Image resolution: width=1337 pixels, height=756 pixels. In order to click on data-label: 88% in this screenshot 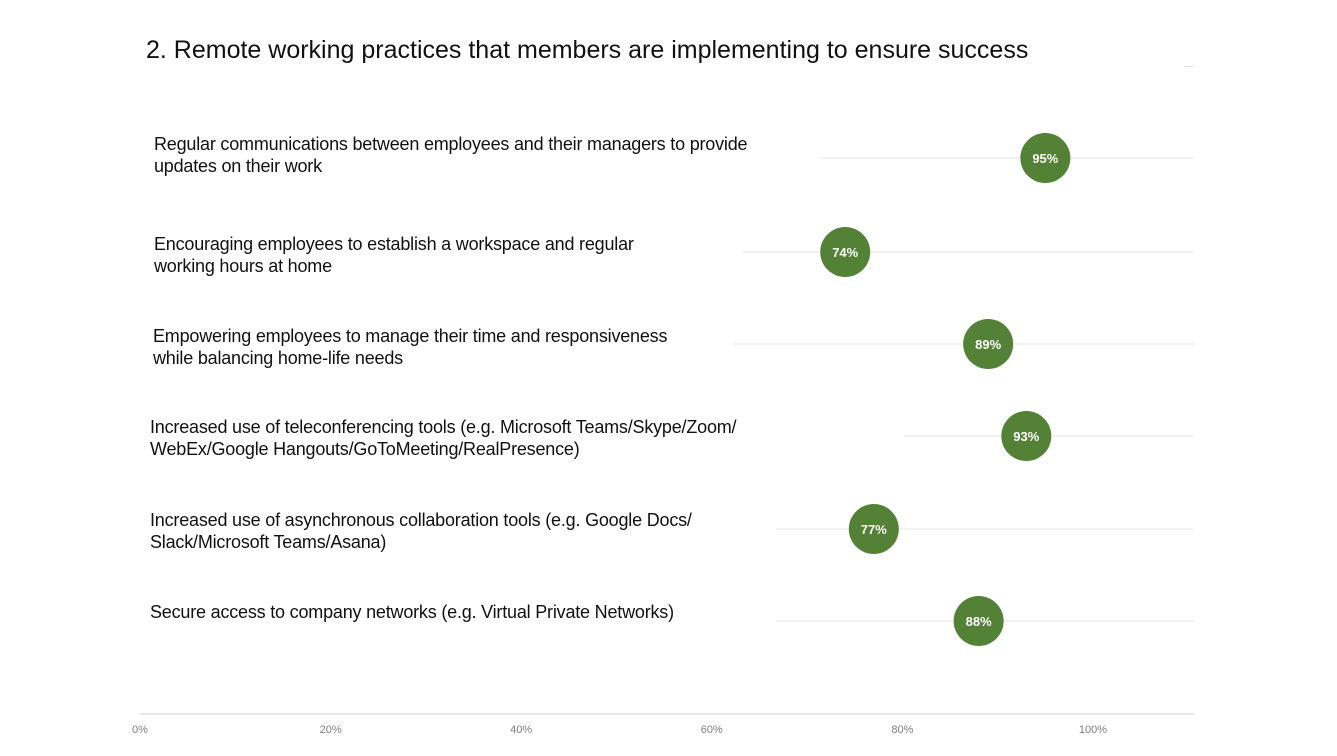, I will do `click(979, 621)`.